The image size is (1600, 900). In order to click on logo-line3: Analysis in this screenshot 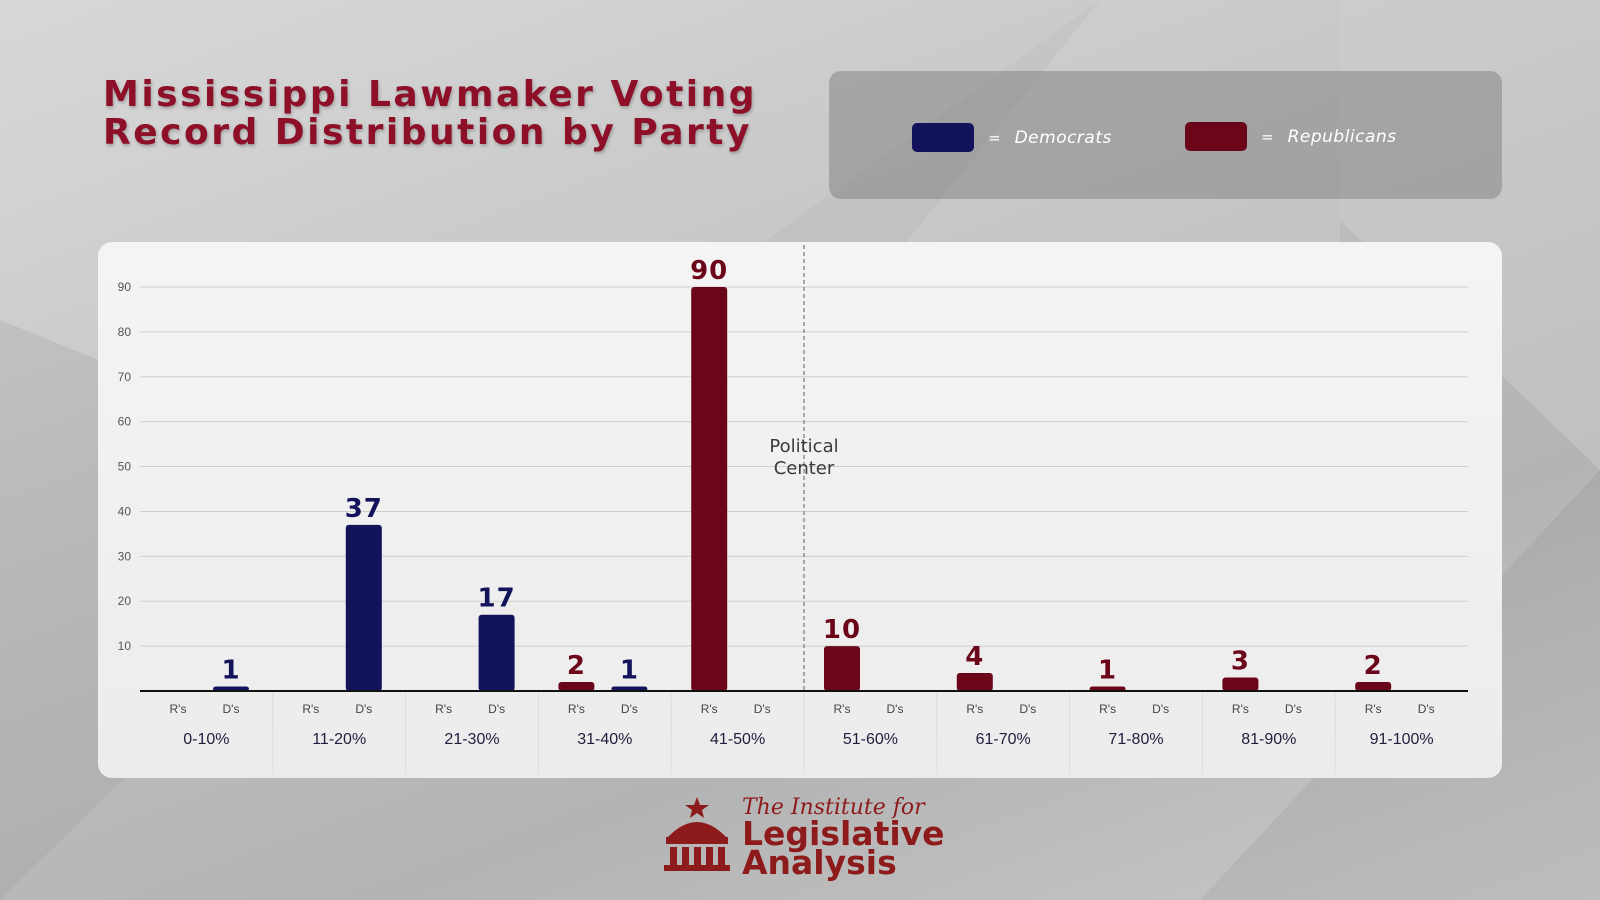, I will do `click(819, 862)`.